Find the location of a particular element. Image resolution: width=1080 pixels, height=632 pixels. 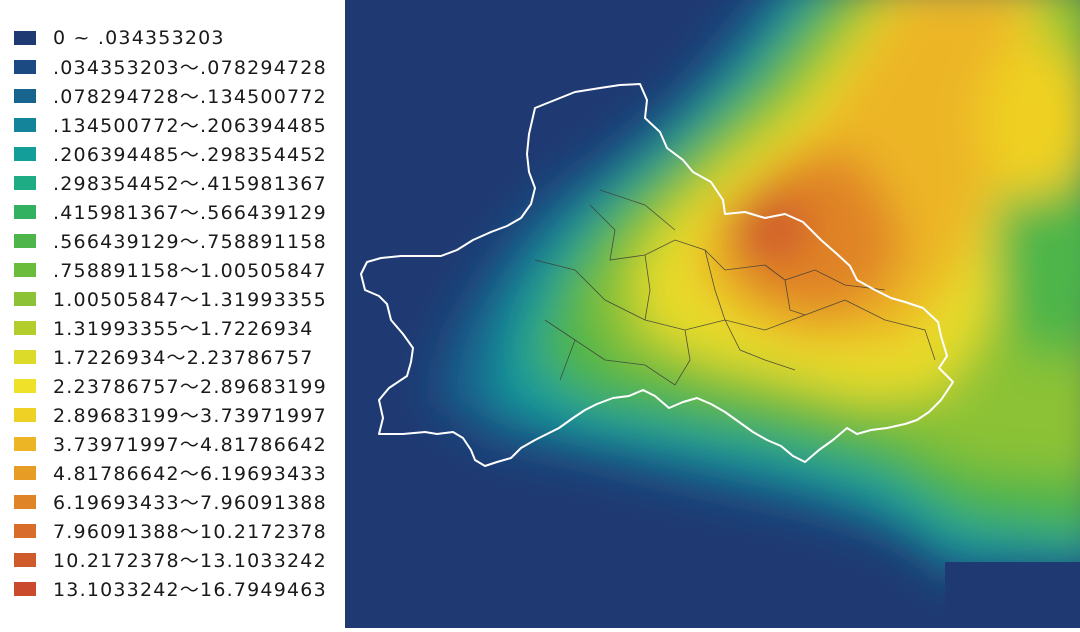

legend-item: .758891158～1.00505847 is located at coordinates (170, 269).